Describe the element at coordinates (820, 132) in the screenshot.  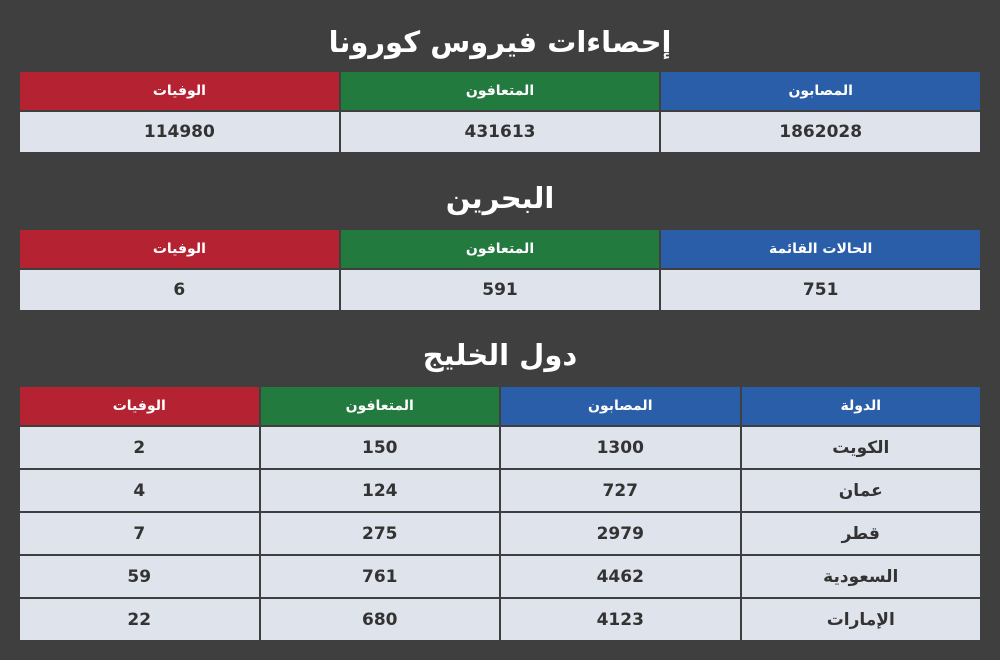
I see `value-cell: 1862028` at that location.